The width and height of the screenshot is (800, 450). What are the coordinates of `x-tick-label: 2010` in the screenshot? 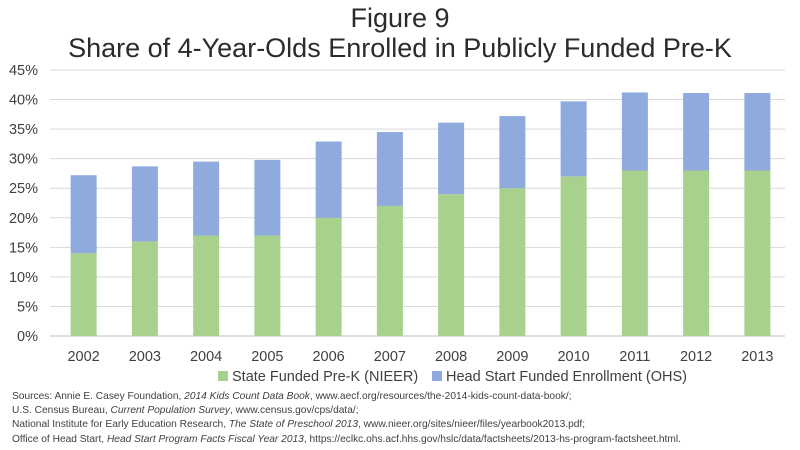 It's located at (573, 357).